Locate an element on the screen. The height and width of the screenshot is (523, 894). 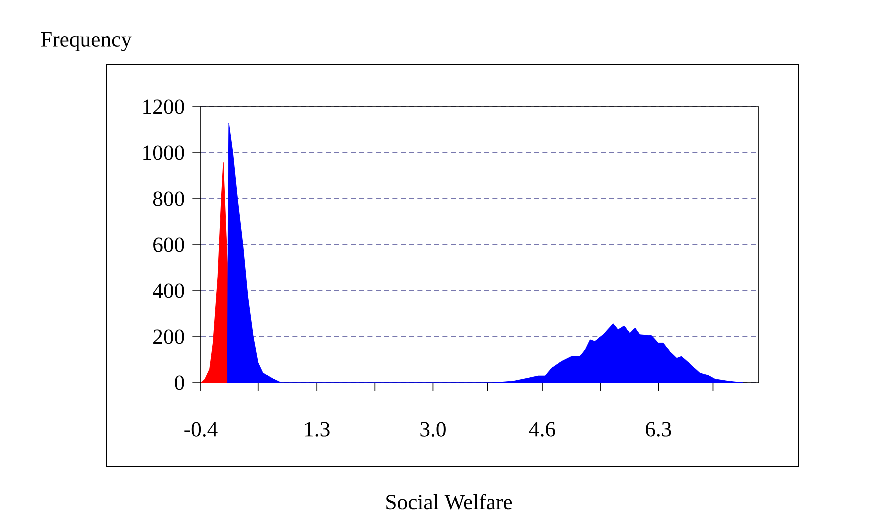
y-tick-label: 800 is located at coordinates (168, 199).